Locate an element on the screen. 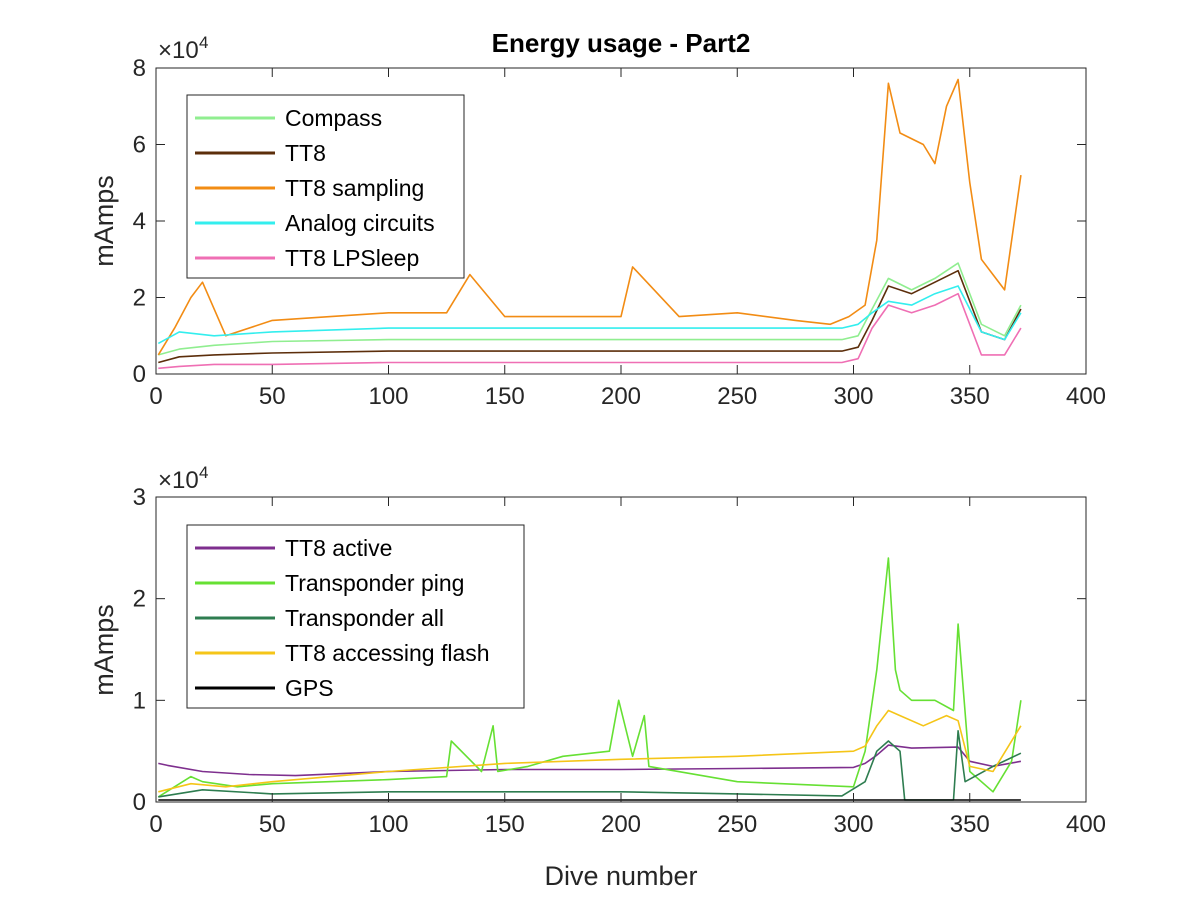  legend-label: Transponder ping is located at coordinates (374, 583).